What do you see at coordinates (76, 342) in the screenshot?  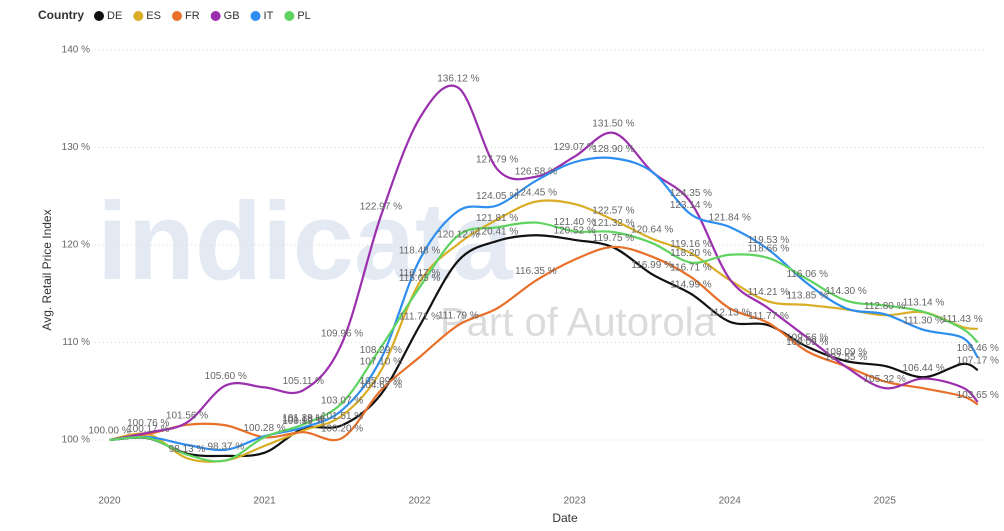 I see `y-tick-label: 110 %` at bounding box center [76, 342].